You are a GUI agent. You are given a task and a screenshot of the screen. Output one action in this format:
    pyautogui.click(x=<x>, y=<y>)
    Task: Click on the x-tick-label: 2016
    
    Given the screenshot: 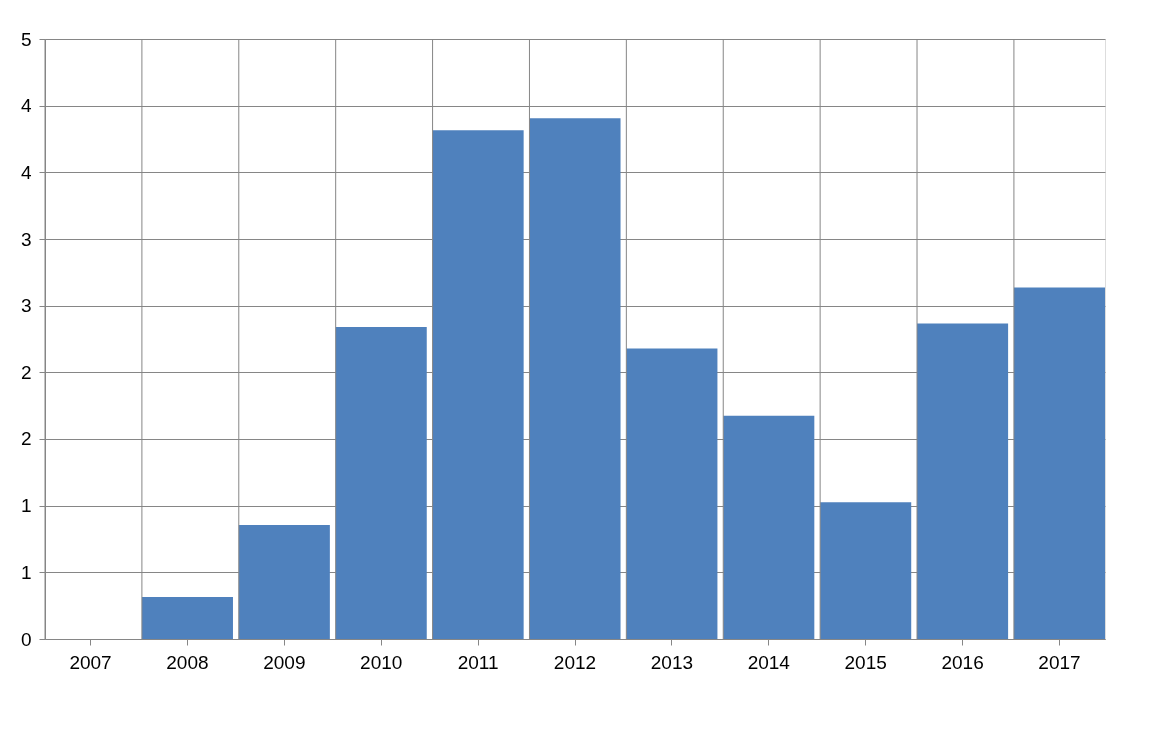 What is the action you would take?
    pyautogui.click(x=962, y=662)
    